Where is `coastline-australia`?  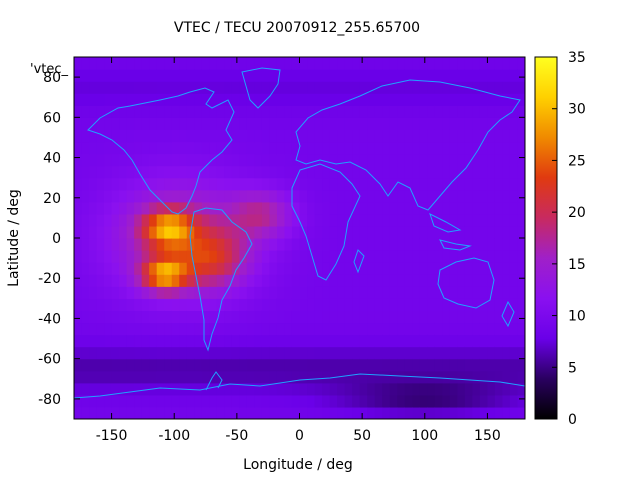 coastline-australia is located at coordinates (466, 283).